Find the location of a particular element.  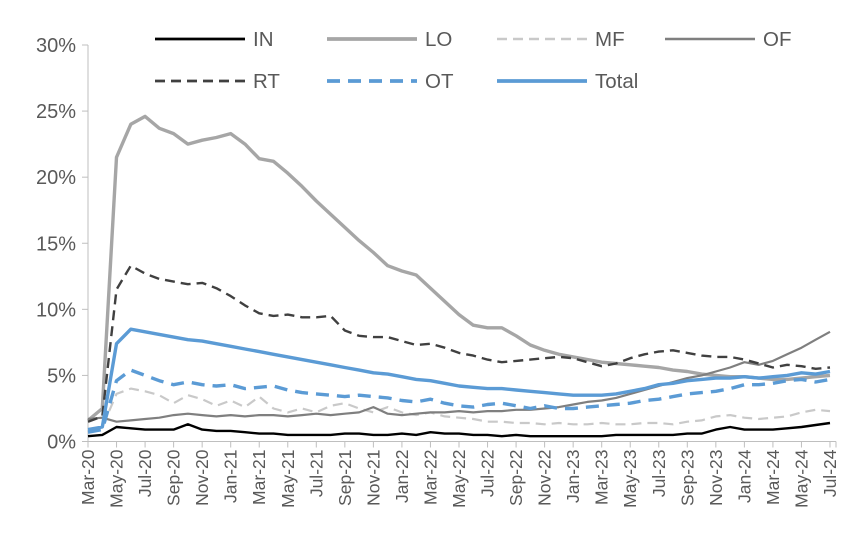

x-tick-label: Mar-20 is located at coordinates (88, 477).